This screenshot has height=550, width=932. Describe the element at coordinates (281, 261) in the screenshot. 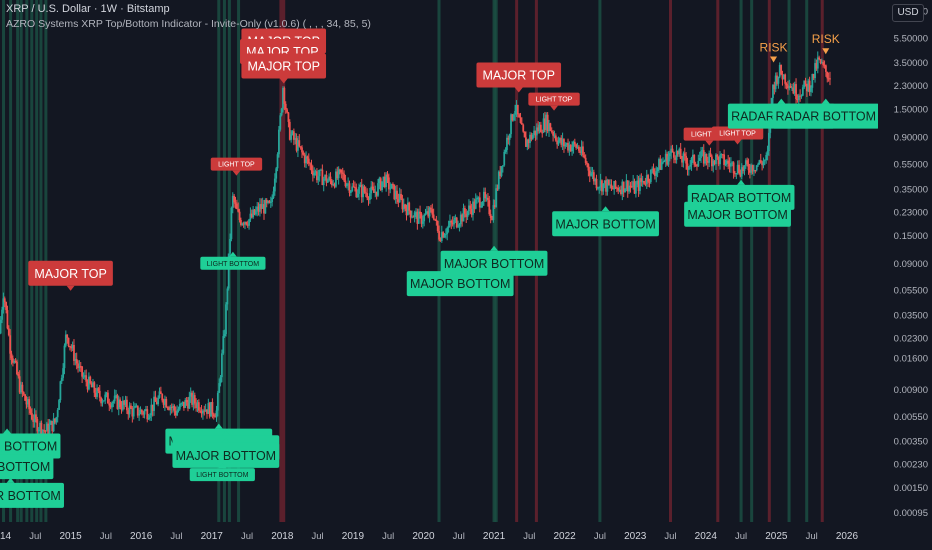

I see `signal-band-top` at that location.